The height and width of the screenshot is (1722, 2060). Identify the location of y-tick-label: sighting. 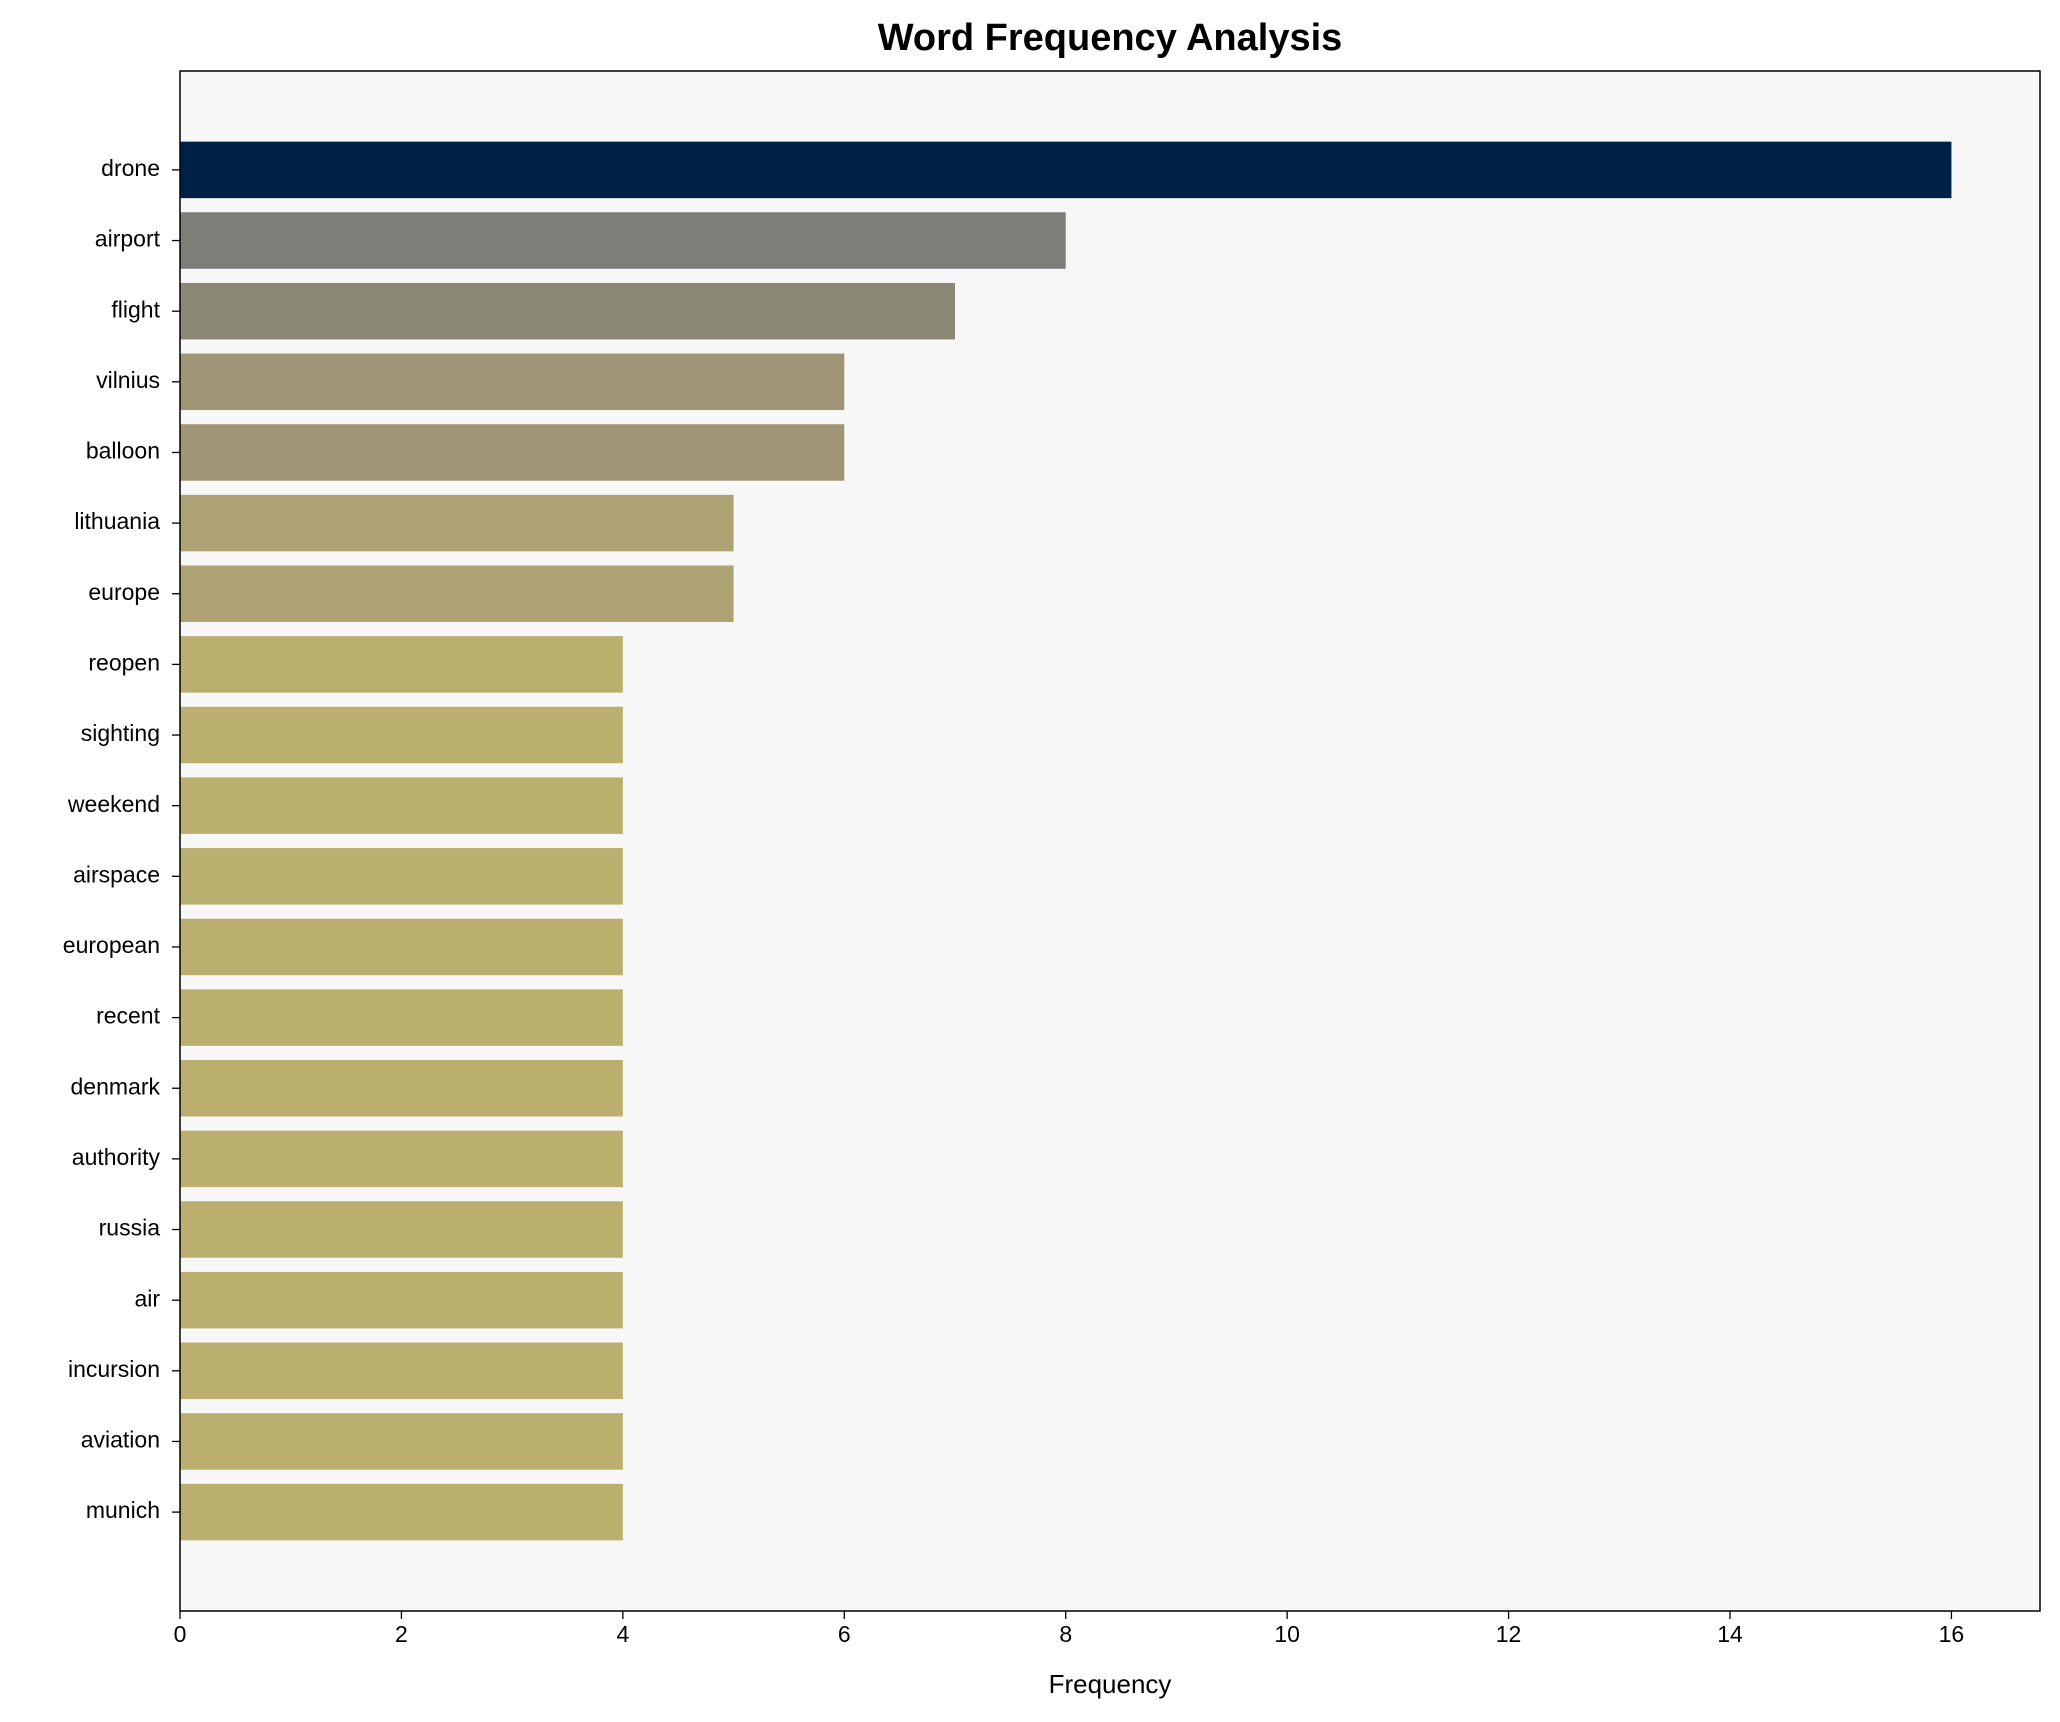
(120, 733).